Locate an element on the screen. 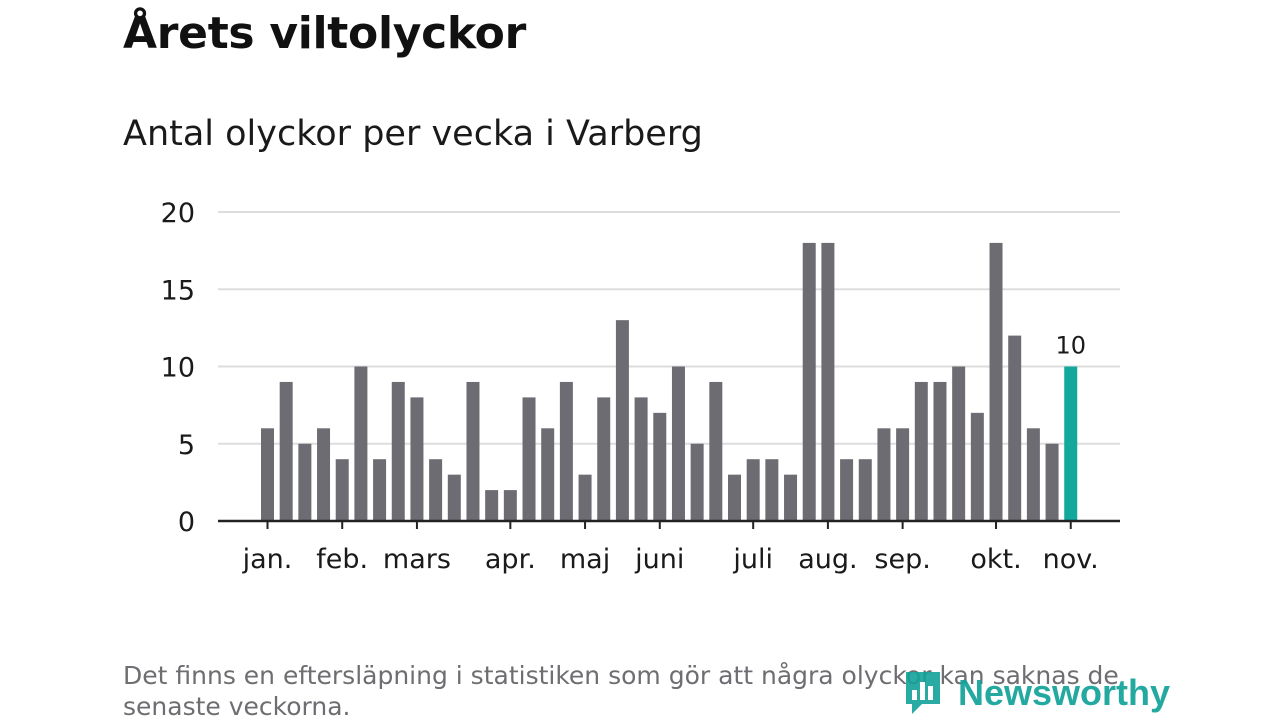 This screenshot has width=1280, height=722. x-tick-label: sep. is located at coordinates (902, 559).